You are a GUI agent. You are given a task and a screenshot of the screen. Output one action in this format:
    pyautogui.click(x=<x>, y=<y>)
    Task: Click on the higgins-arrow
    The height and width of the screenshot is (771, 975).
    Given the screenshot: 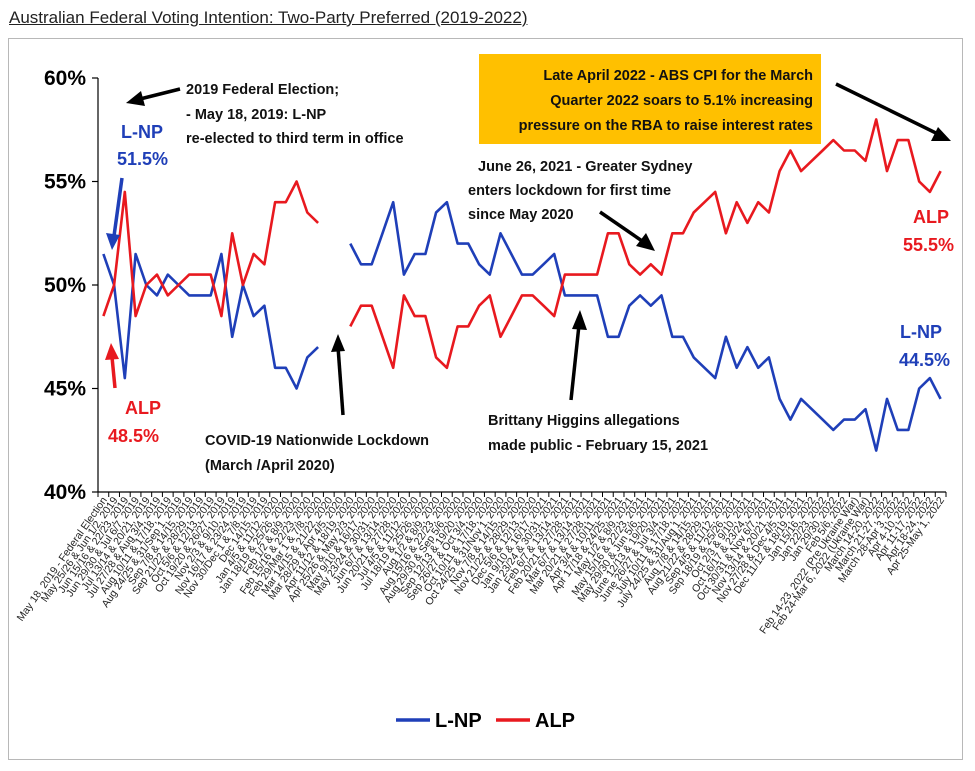 What is the action you would take?
    pyautogui.click(x=575, y=362)
    